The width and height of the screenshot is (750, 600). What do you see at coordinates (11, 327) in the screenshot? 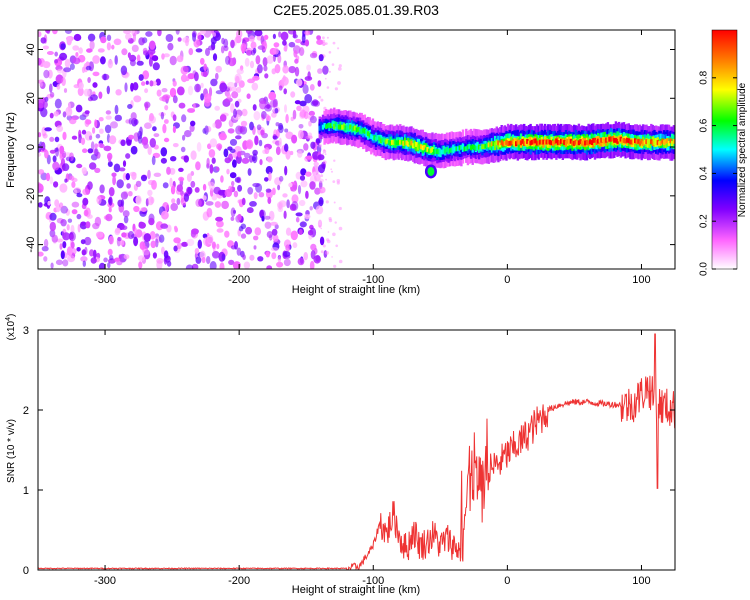
I see `snr-multiplier: (x104)` at bounding box center [11, 327].